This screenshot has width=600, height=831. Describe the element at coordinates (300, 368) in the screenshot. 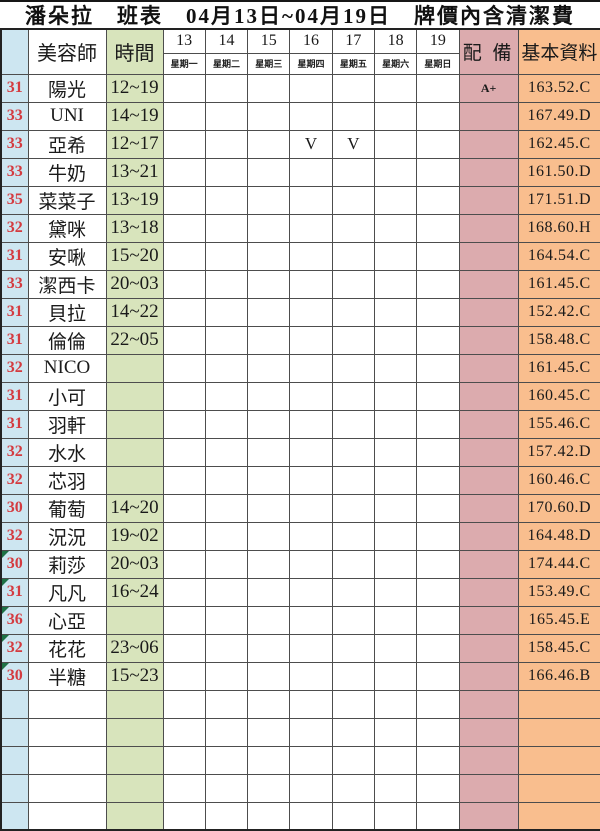

I see `table-row: 32 NICO 161.45.C` at that location.